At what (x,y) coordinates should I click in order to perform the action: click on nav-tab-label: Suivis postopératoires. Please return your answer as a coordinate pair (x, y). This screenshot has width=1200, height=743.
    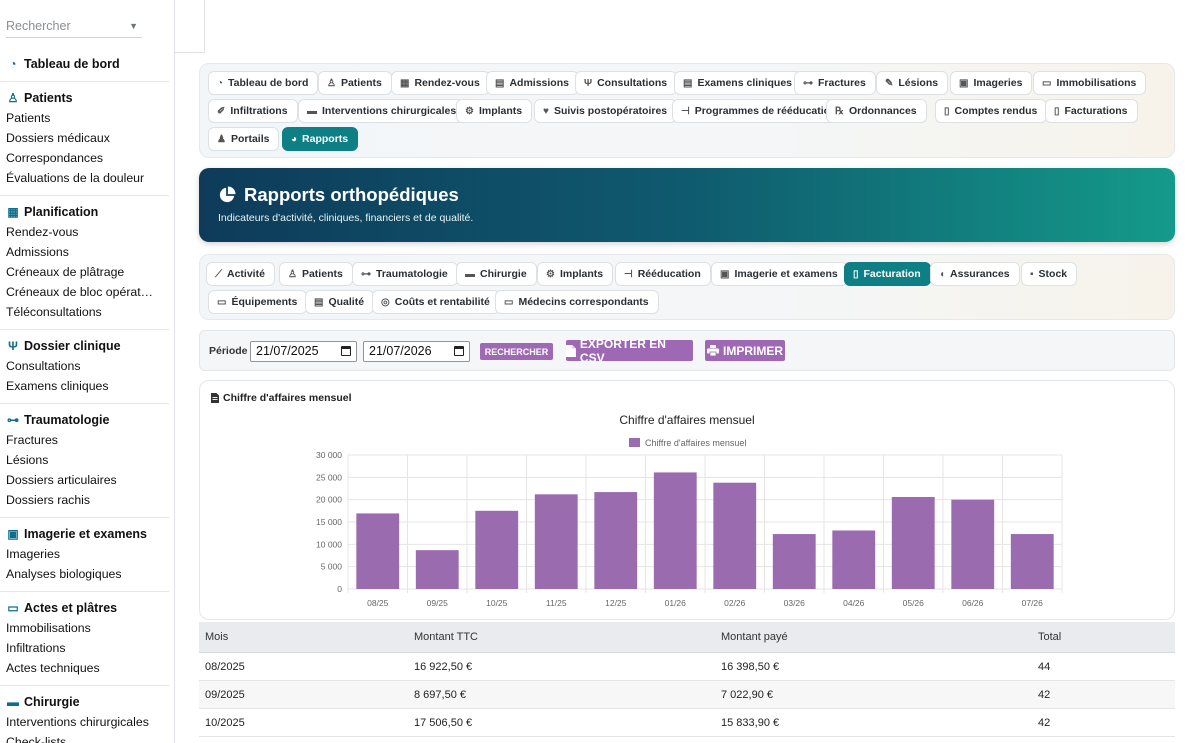
    Looking at the image, I should click on (610, 111).